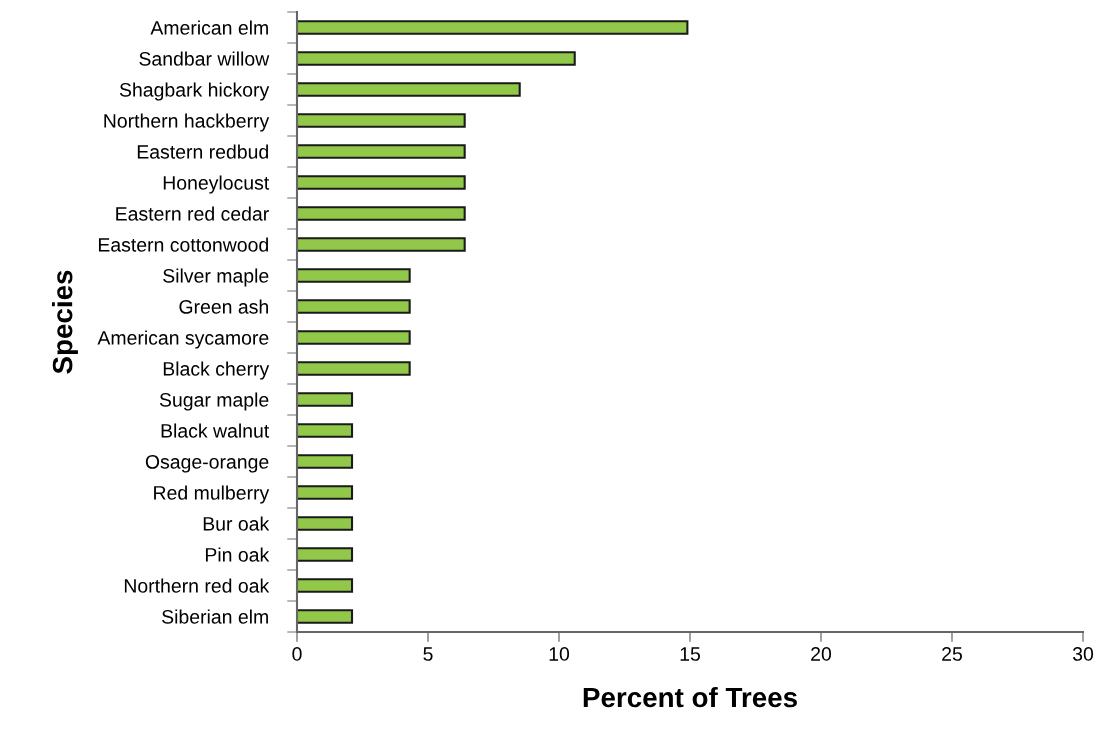 The image size is (1113, 751). Describe the element at coordinates (183, 339) in the screenshot. I see `y-tick-label: American sycamore` at that location.